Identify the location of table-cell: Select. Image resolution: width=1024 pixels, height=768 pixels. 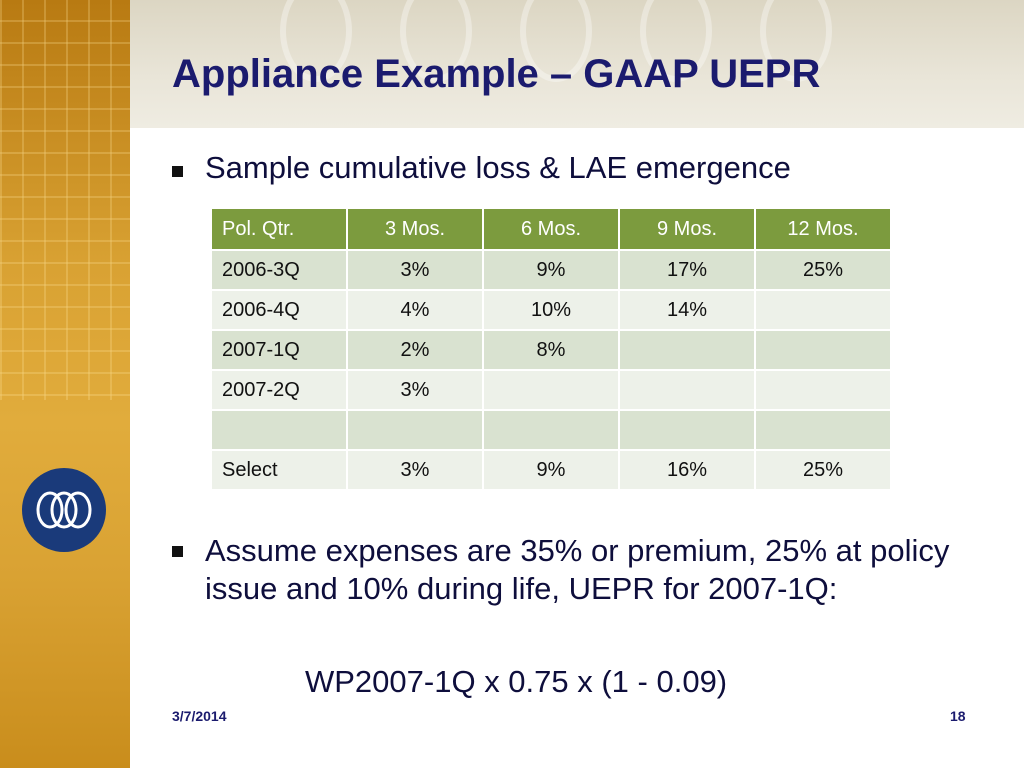
(279, 470).